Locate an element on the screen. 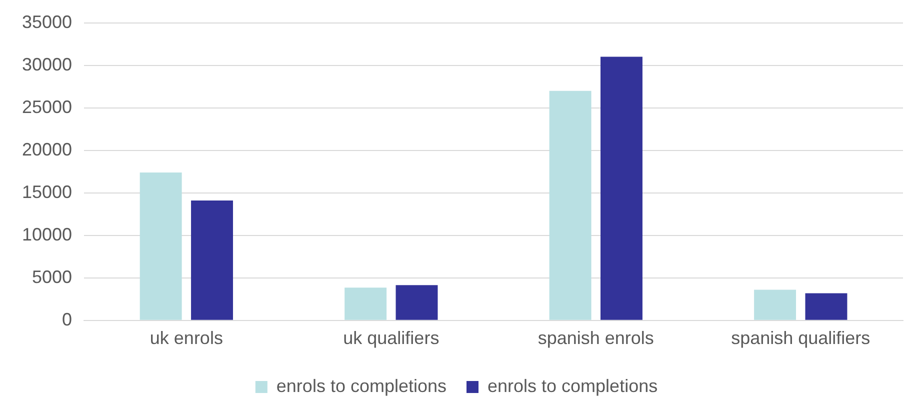  x-tick-label: spanish qualifiers is located at coordinates (800, 338).